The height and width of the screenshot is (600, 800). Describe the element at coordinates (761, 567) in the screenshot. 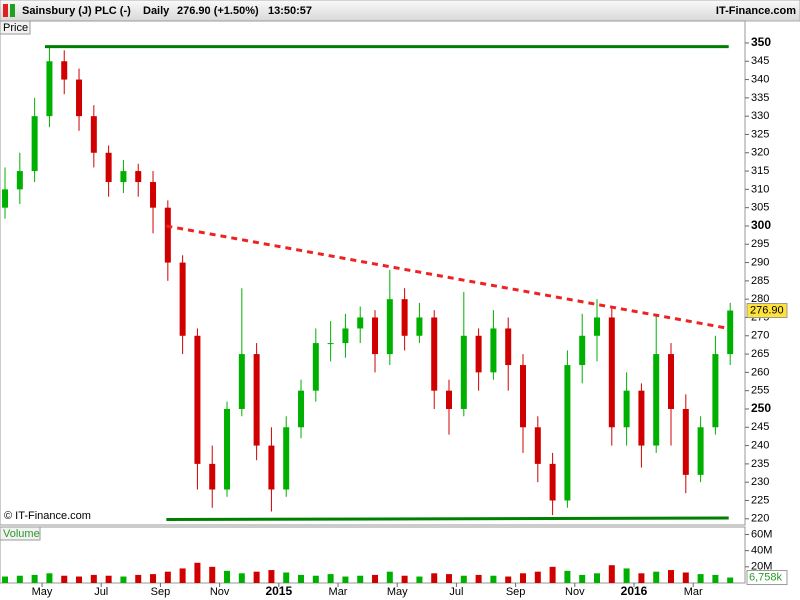

I see `y-tick-label: 20M` at that location.